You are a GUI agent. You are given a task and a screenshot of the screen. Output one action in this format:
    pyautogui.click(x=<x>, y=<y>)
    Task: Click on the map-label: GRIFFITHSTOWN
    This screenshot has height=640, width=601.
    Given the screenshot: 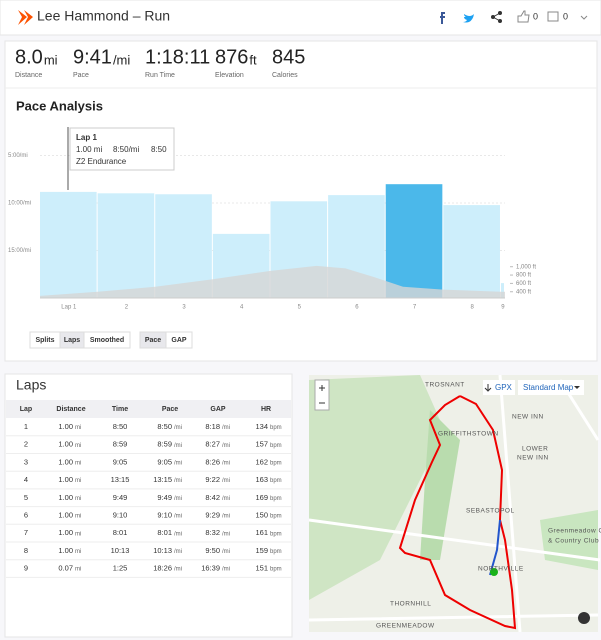 What is the action you would take?
    pyautogui.click(x=468, y=434)
    